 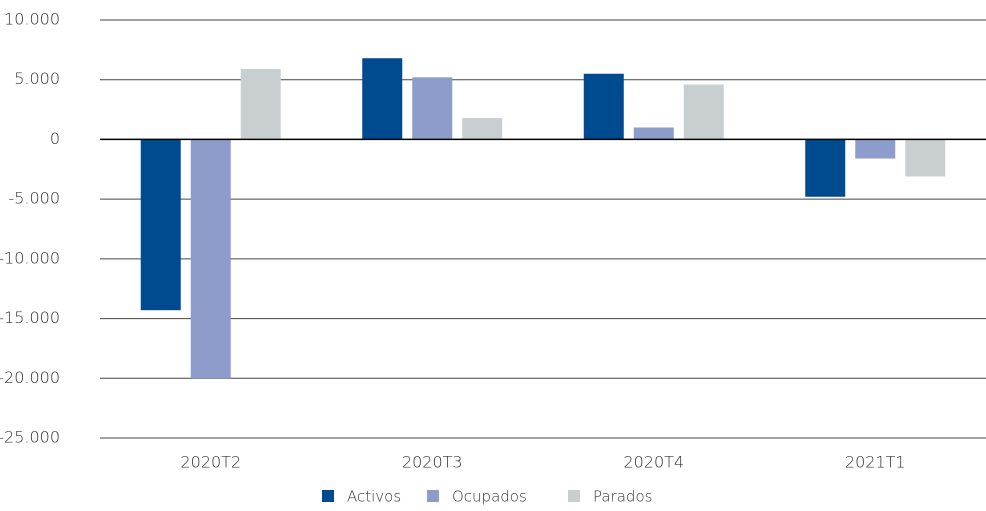 I want to click on y-tick-label: -10.000, so click(x=30, y=257).